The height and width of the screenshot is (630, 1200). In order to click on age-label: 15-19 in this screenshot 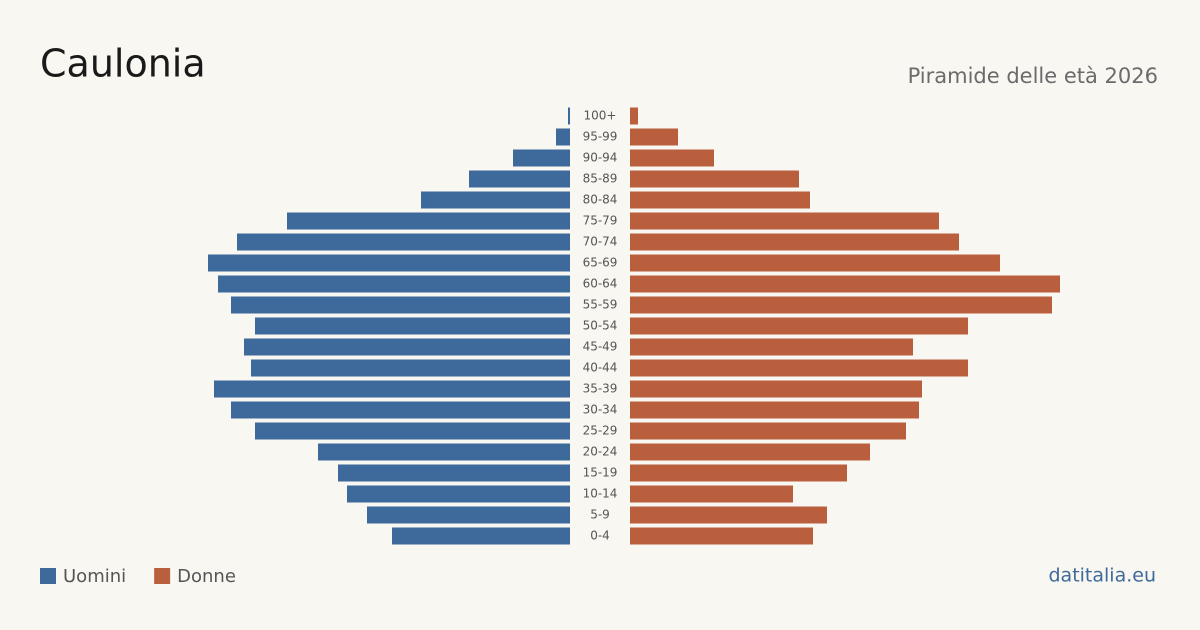, I will do `click(600, 473)`.